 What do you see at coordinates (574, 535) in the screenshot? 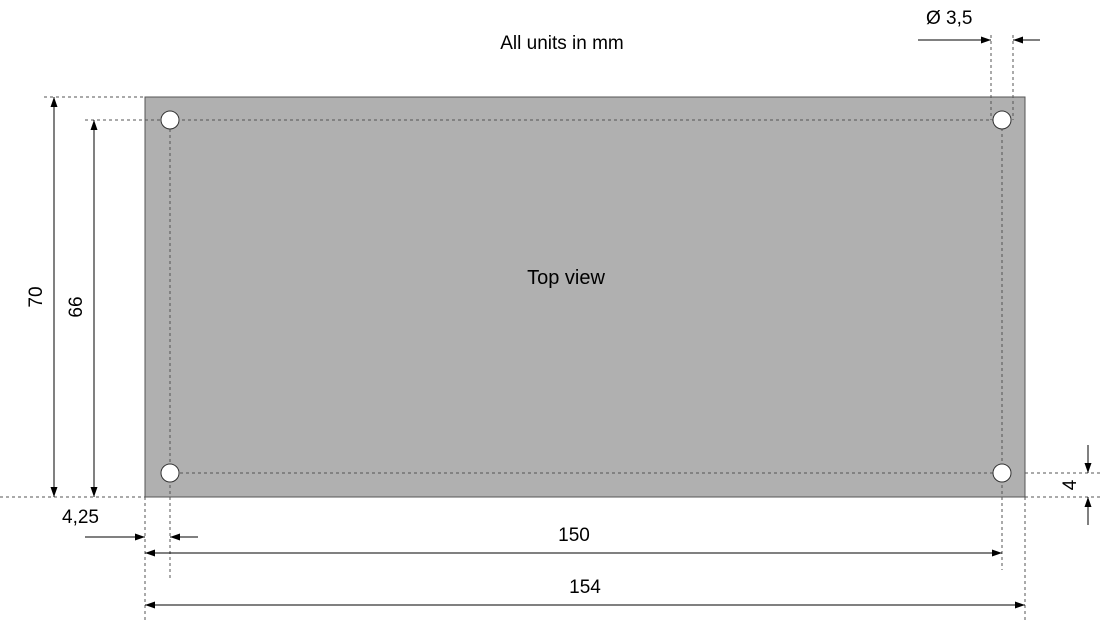
I see `dimension-hole-spacing-horizontal-label: 150` at bounding box center [574, 535].